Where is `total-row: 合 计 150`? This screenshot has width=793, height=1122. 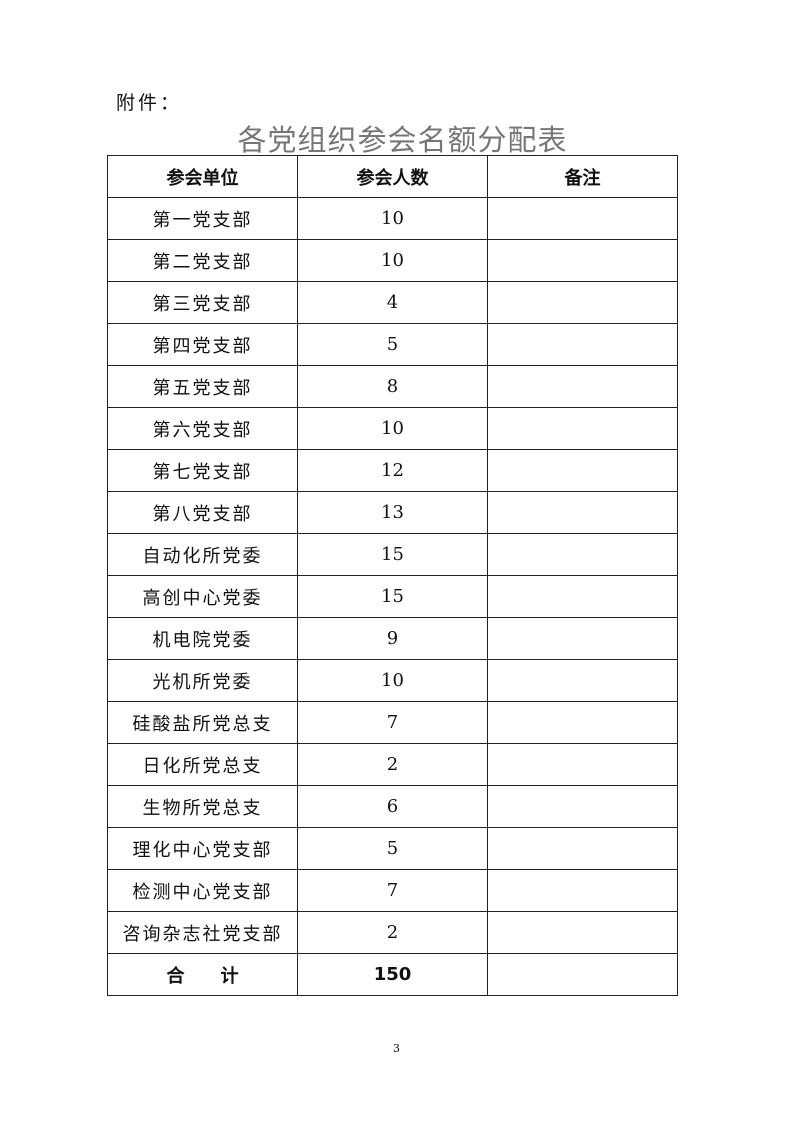 total-row: 合 计 150 is located at coordinates (392, 974).